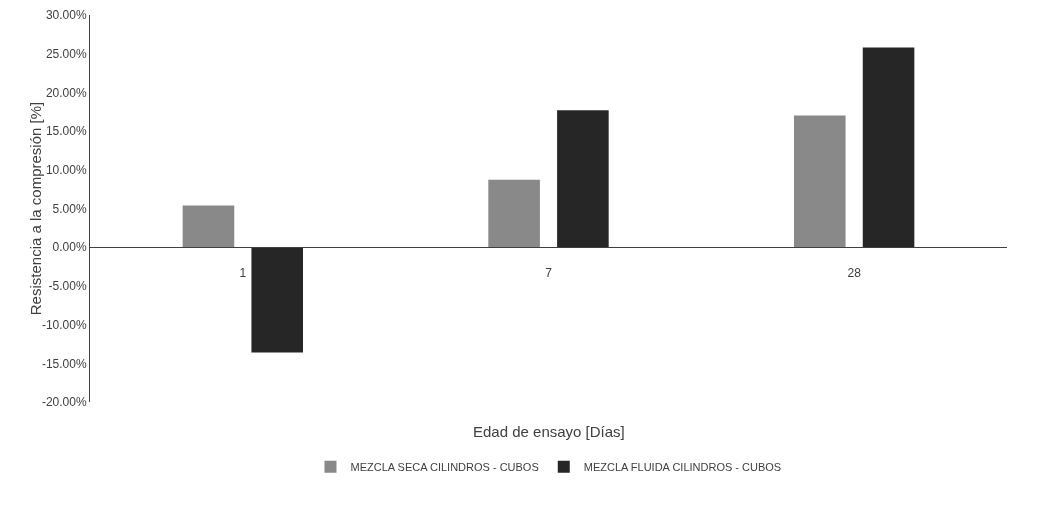  I want to click on x-tick-label: 28, so click(854, 272).